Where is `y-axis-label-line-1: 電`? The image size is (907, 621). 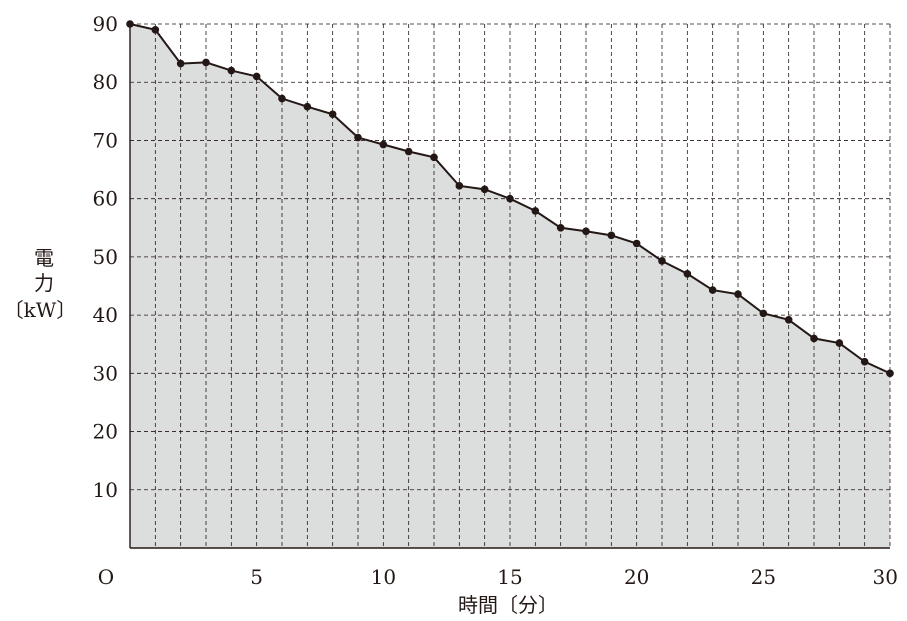 y-axis-label-line-1: 電 is located at coordinates (44, 258).